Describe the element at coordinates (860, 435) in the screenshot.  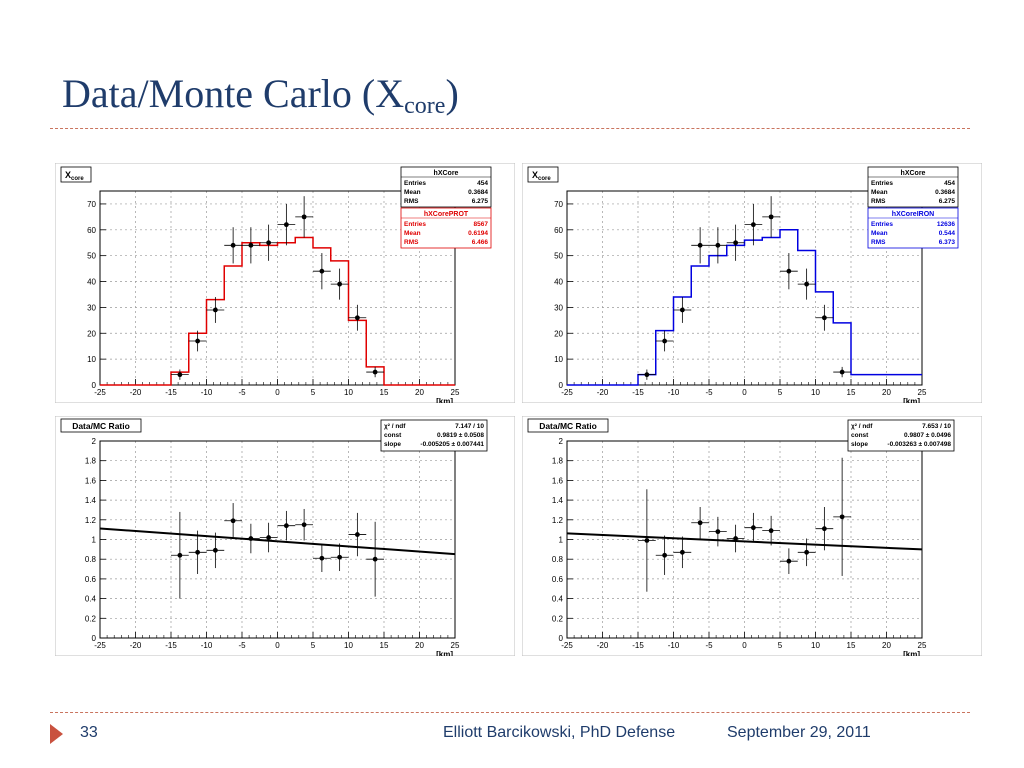
I see `stats-label: const` at that location.